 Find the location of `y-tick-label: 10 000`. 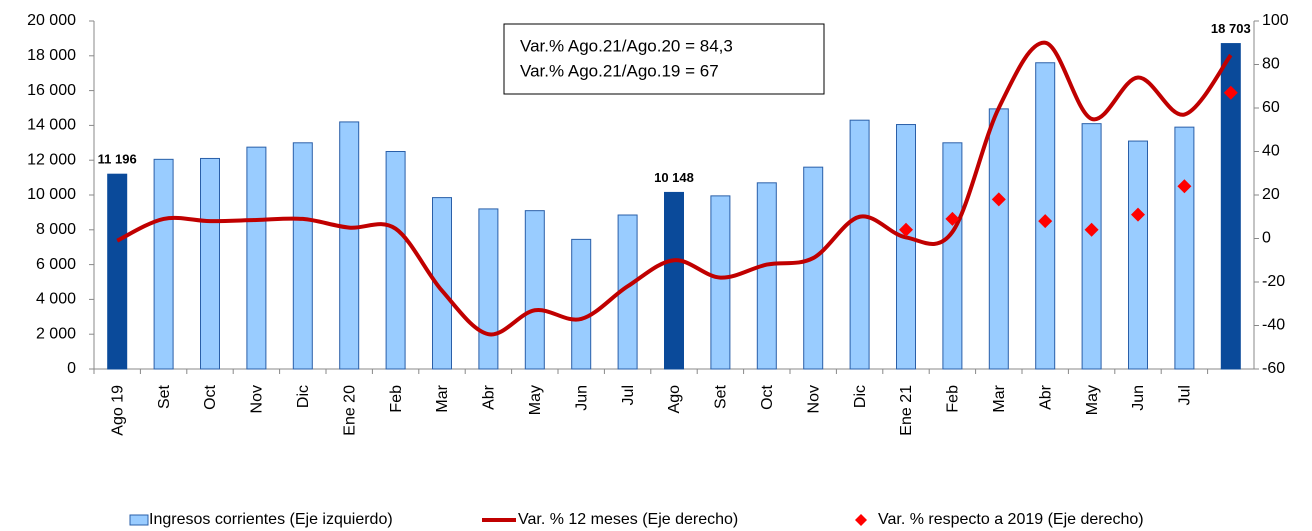

y-tick-label: 10 000 is located at coordinates (51, 194).